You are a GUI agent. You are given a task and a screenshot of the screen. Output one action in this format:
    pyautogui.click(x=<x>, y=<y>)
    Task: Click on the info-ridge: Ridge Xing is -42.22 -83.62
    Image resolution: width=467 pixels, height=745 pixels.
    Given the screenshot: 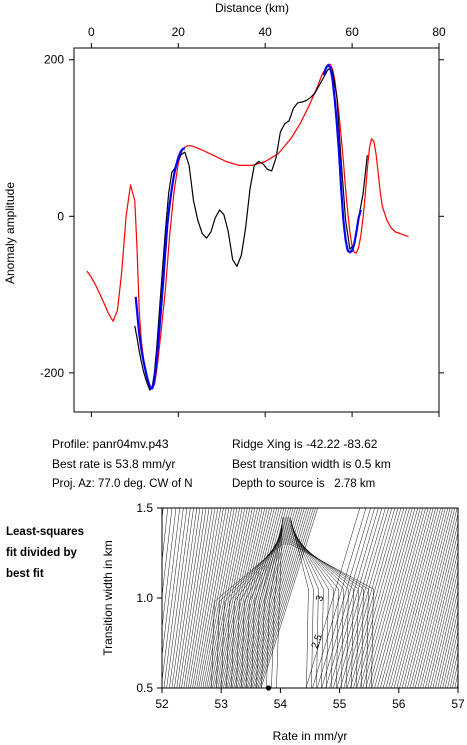 What is the action you would take?
    pyautogui.click(x=305, y=444)
    